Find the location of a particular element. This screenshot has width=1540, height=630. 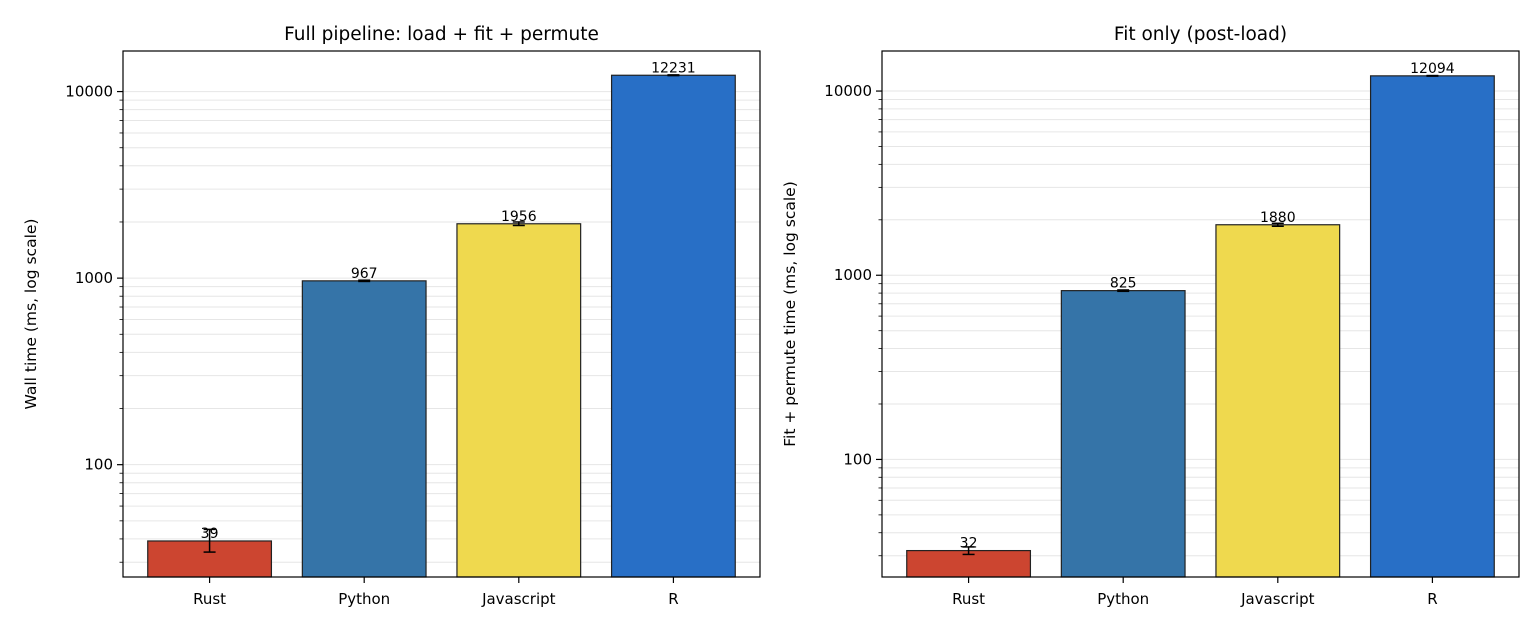

data-label: 32 is located at coordinates (969, 544).